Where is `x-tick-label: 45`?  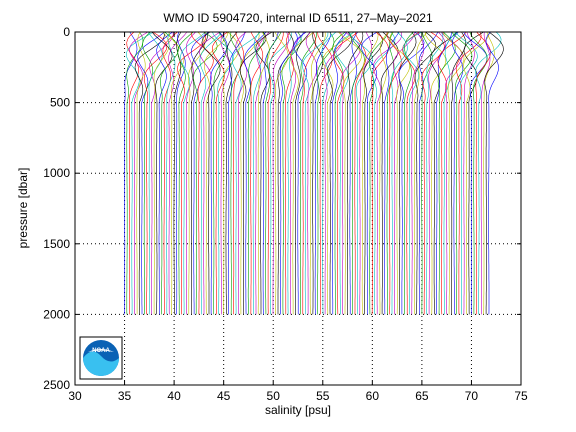
x-tick-label: 45 is located at coordinates (224, 396).